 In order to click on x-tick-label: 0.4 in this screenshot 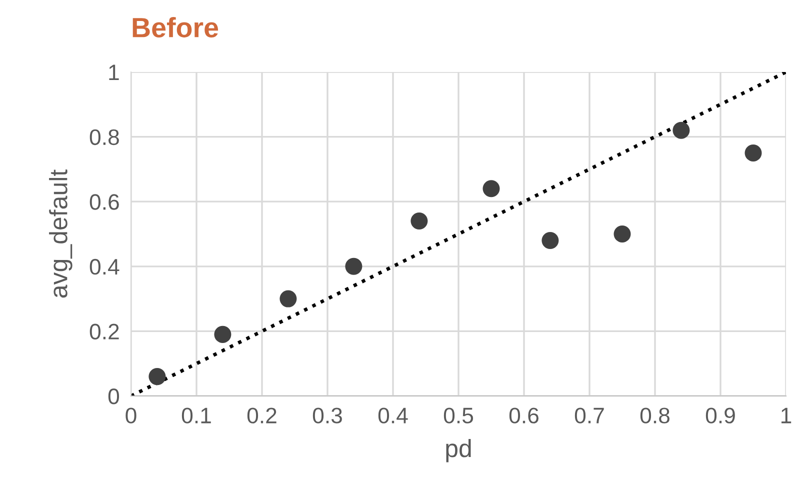, I will do `click(393, 416)`.